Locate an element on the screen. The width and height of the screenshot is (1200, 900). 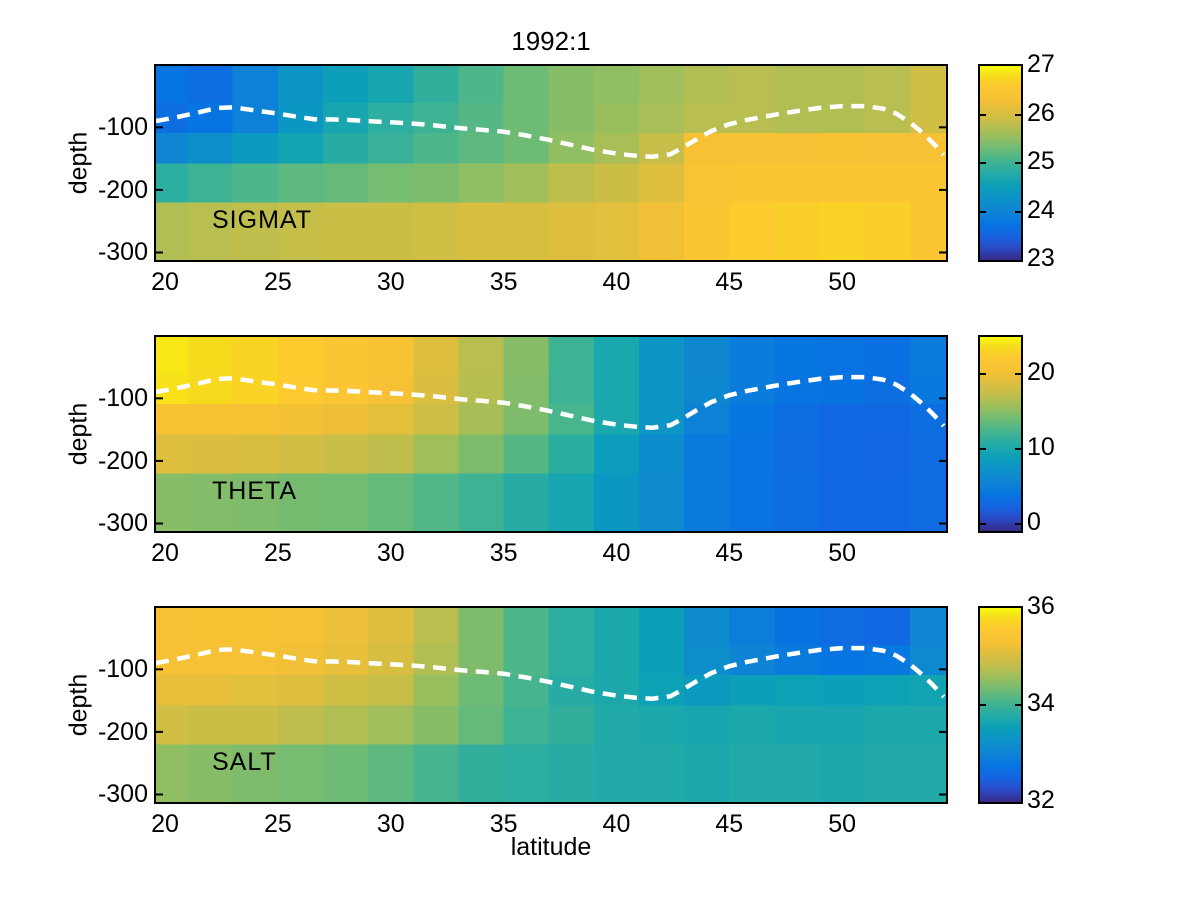
sigmat-heatmap: SIGMAT is located at coordinates (551, 163).